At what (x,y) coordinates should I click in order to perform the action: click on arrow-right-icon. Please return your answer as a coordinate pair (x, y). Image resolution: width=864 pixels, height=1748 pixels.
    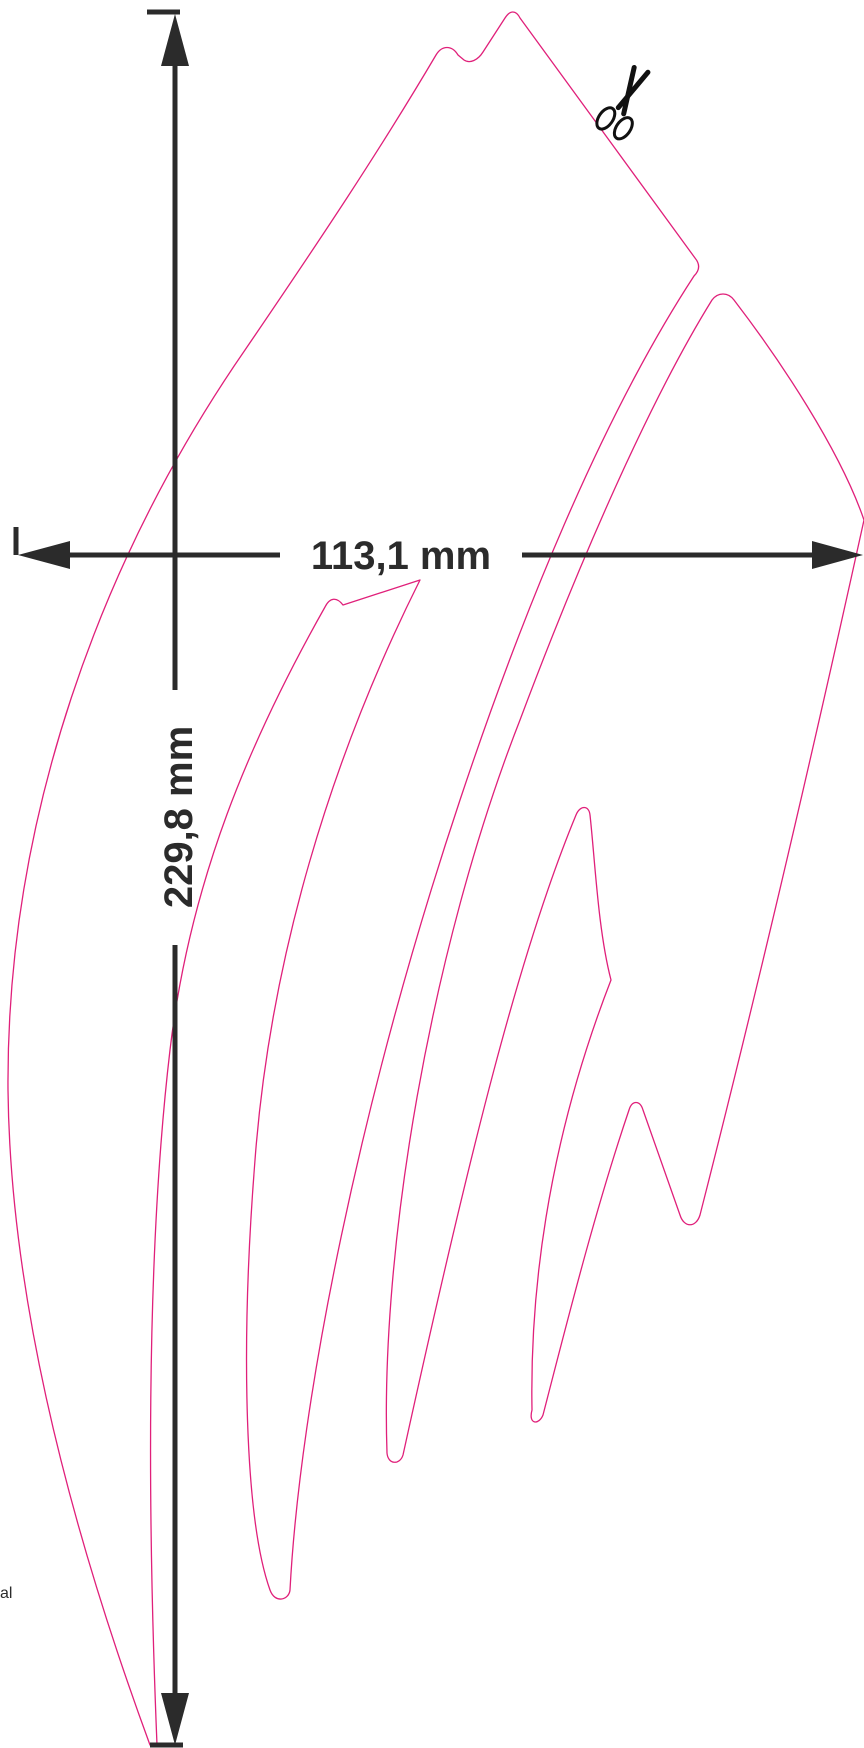
    Looking at the image, I should click on (837, 555).